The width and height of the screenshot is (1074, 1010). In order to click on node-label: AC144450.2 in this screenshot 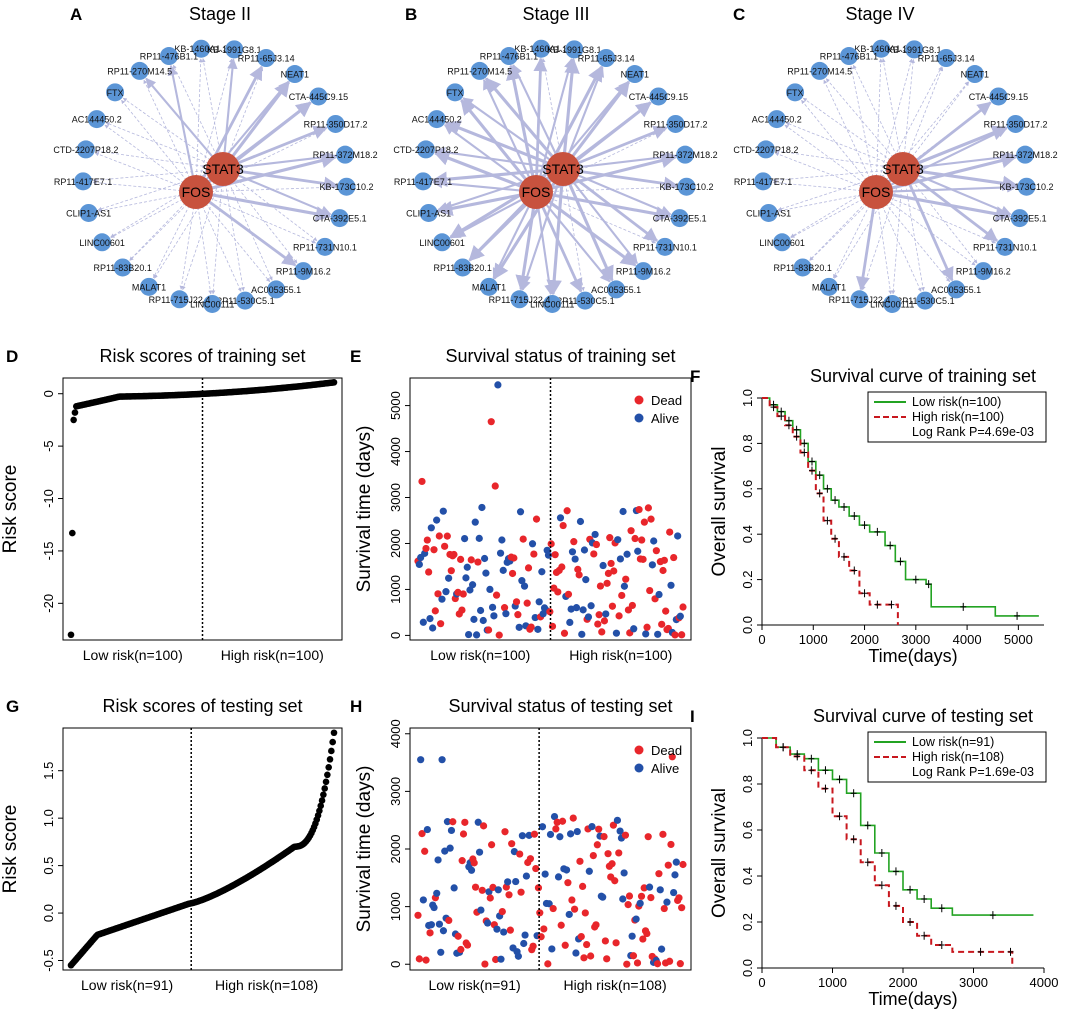, I will do `click(777, 120)`.